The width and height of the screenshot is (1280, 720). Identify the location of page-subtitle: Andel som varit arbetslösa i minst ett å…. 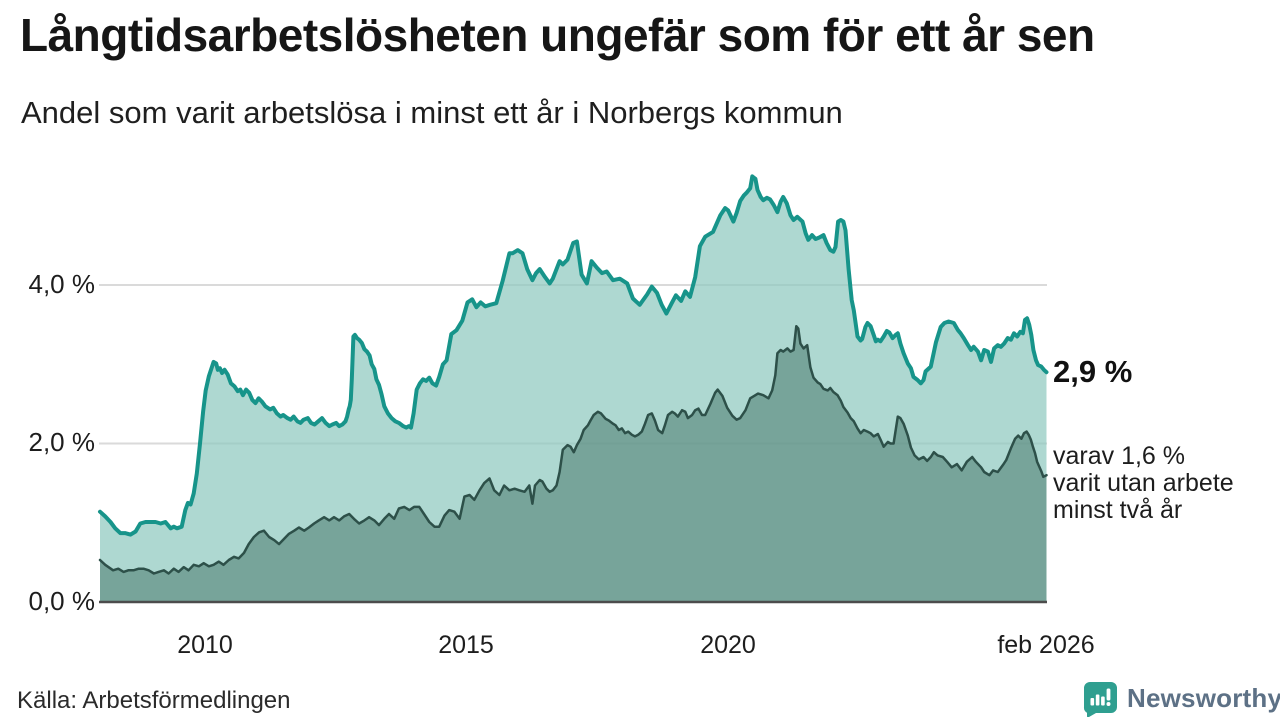
(432, 112).